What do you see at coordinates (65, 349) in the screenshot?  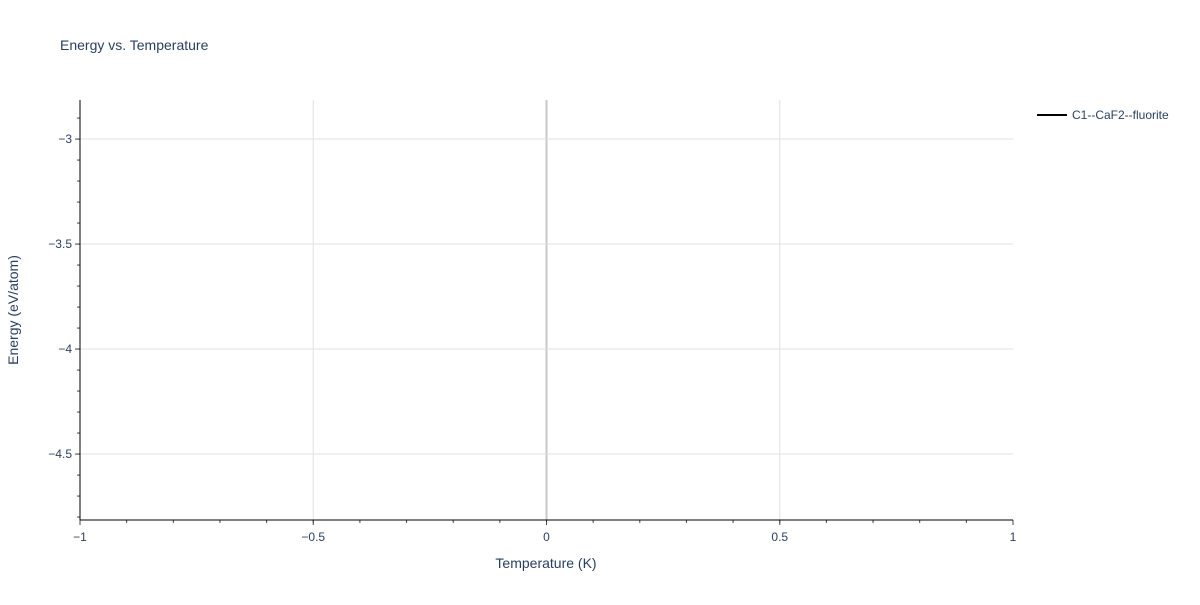 I see `y-tick-label: −4` at bounding box center [65, 349].